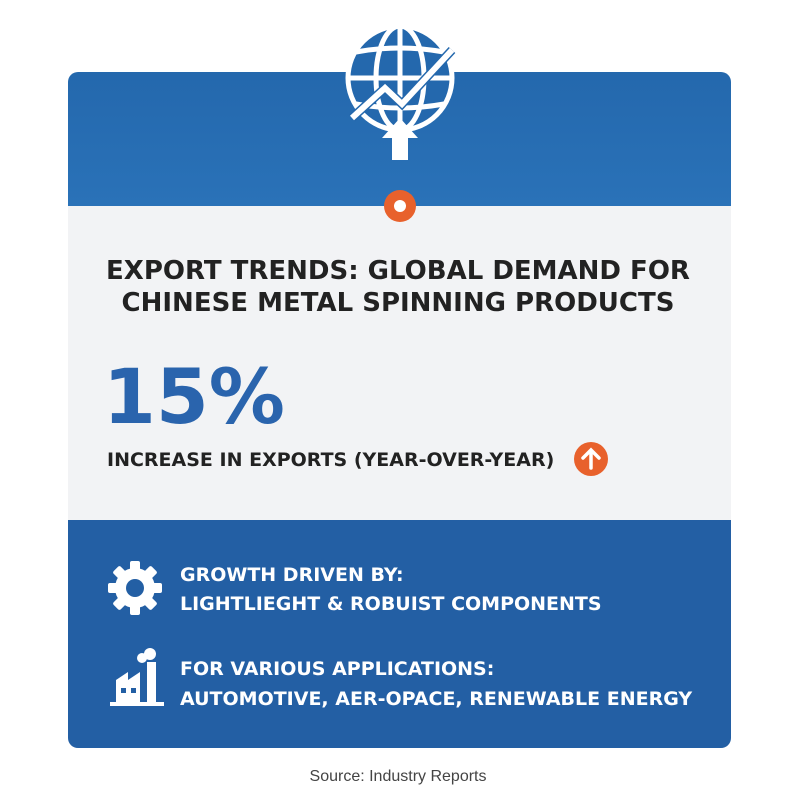  What do you see at coordinates (398, 271) in the screenshot?
I see `title-line: EXPORT TRENDS: GLOBAL DEMAND FOR` at bounding box center [398, 271].